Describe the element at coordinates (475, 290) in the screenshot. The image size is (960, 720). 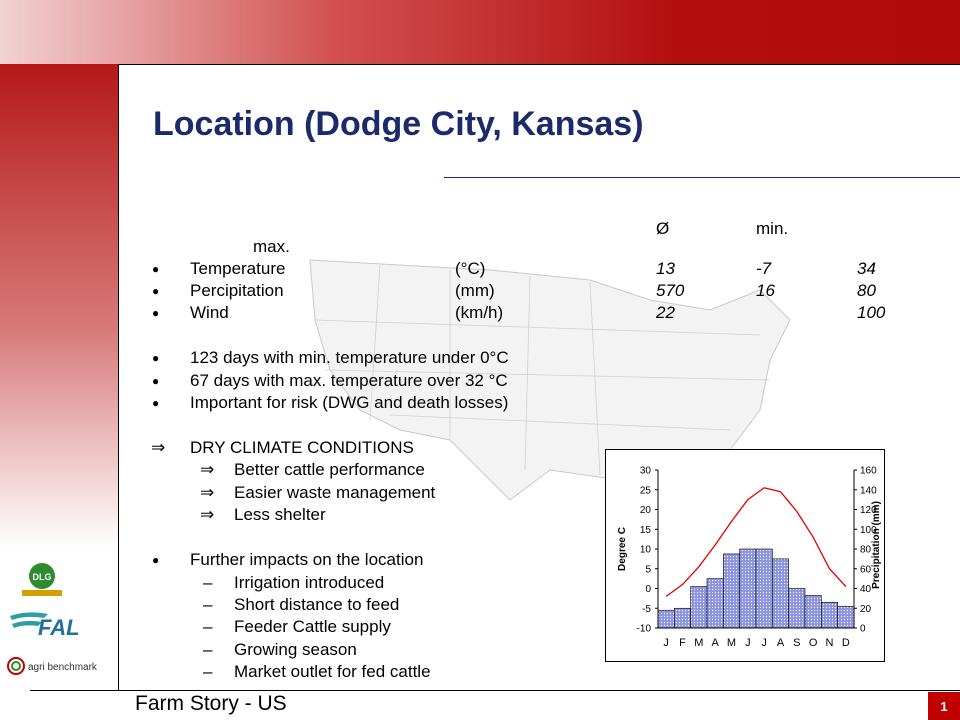
I see `row-unit: (mm)` at that location.